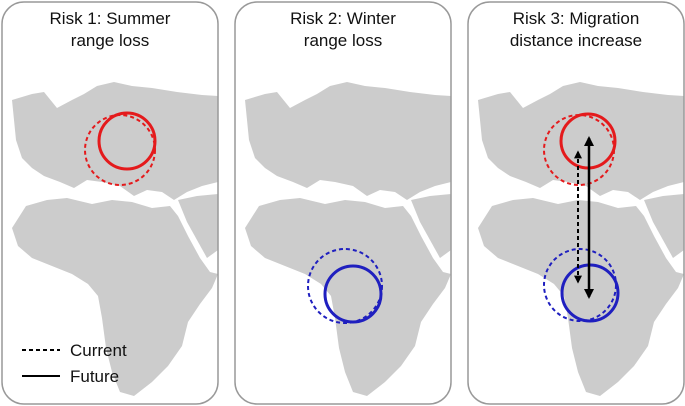 The width and height of the screenshot is (685, 406). I want to click on legend-label: Future, so click(94, 376).